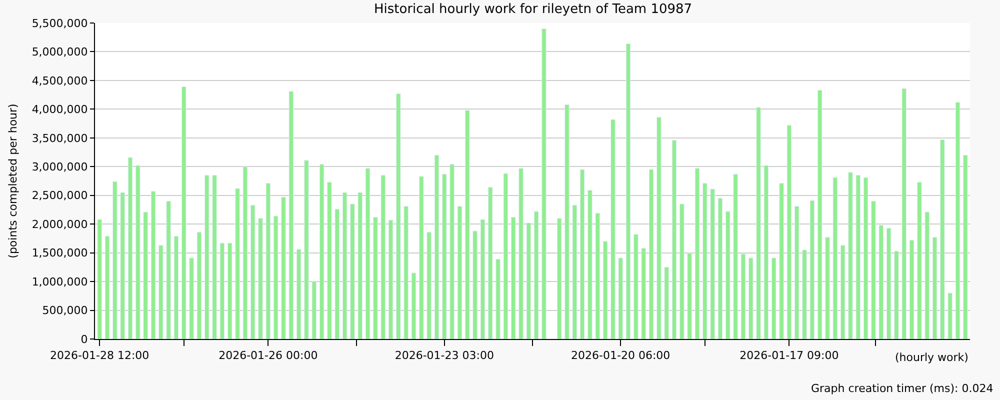  Describe the element at coordinates (533, 9) in the screenshot. I see `chart-title: Historical hourly work for rileyetn of Team 10987` at that location.